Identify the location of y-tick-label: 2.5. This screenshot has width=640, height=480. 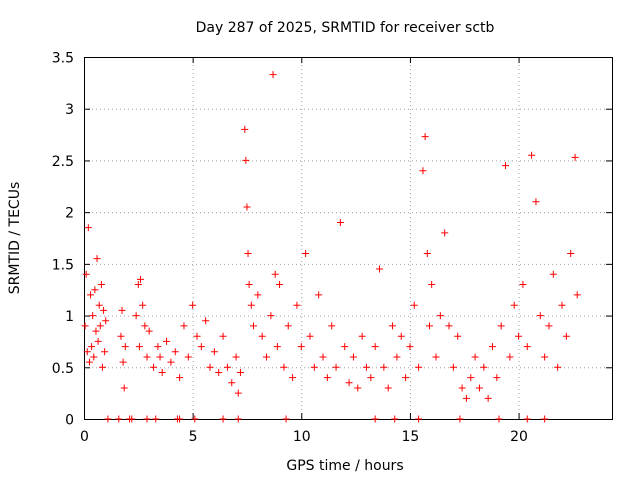
(63, 162).